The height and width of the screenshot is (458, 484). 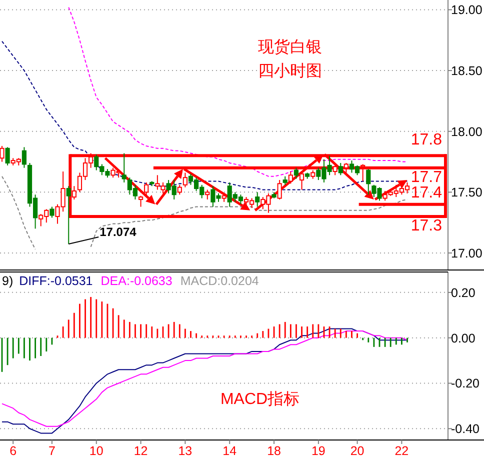 I want to click on x-tick-label: 7, so click(x=52, y=451).